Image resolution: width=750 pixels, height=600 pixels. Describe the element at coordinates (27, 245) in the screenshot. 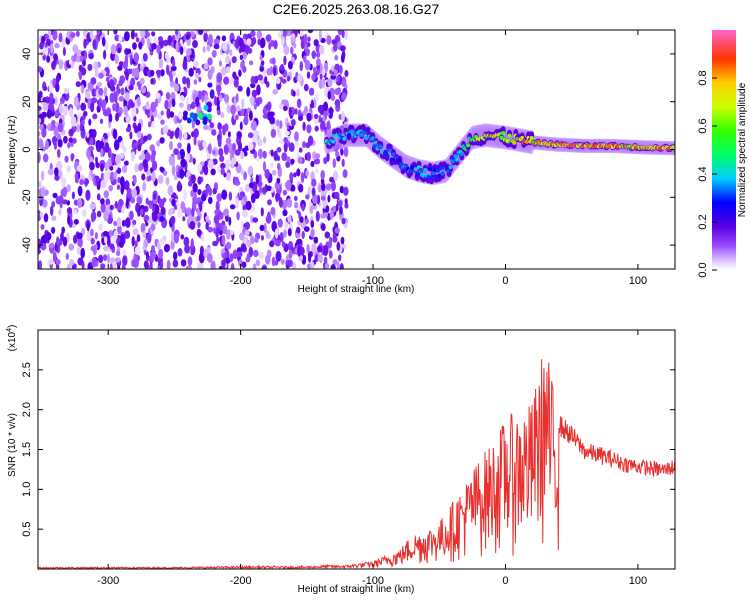

I see `spectrogram-y-tick-label: -40` at that location.